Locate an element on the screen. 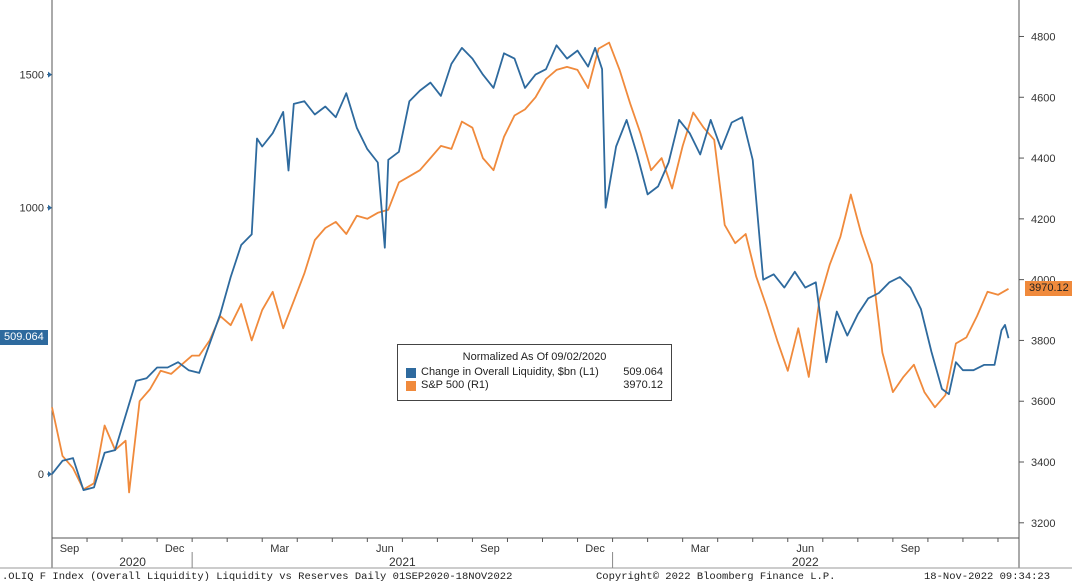 The image size is (1072, 586). left-axis: 0 1000 1500 is located at coordinates (36, 275).